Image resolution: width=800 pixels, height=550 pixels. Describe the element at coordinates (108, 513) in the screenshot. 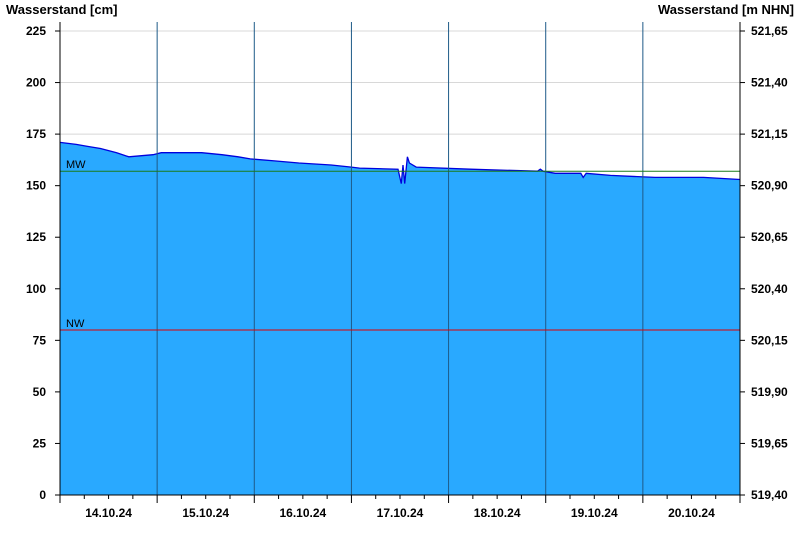

I see `x-tick-label: 14.10.24` at that location.